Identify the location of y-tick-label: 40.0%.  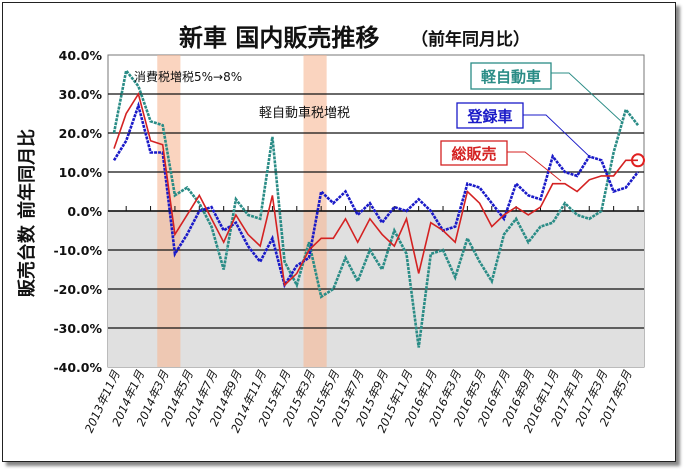
(81, 55).